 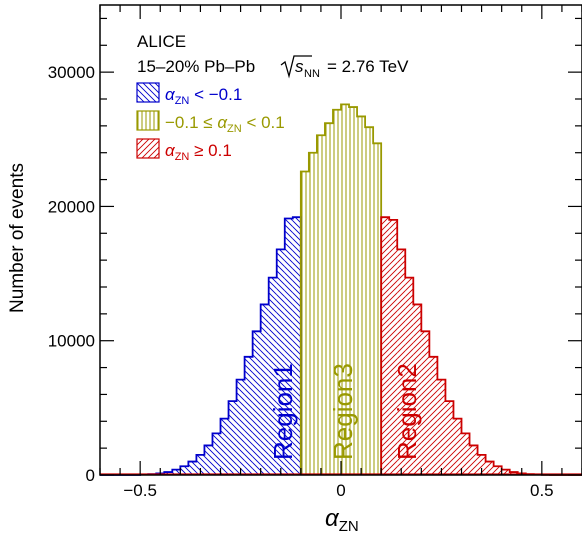 What do you see at coordinates (17, 238) in the screenshot?
I see `y-axis-label: Number of events` at bounding box center [17, 238].